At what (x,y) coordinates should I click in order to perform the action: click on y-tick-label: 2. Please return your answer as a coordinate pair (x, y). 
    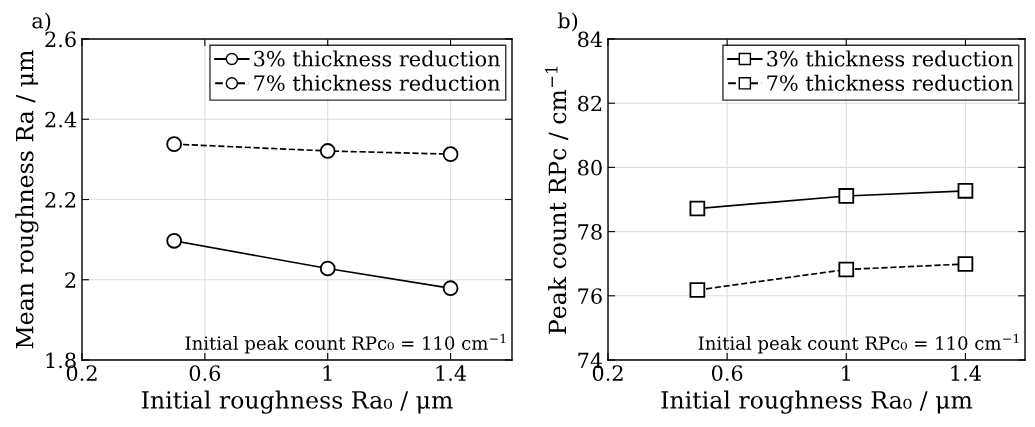
    Looking at the image, I should click on (70, 280).